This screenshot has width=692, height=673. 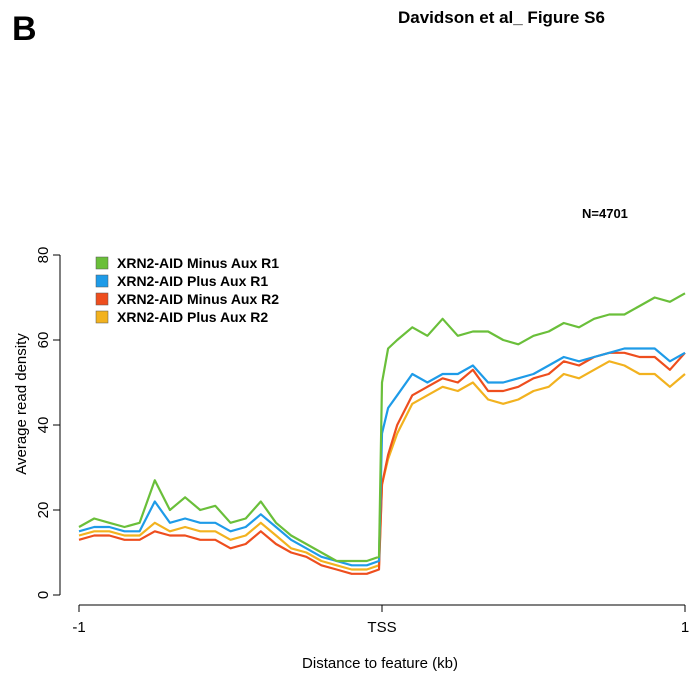 What do you see at coordinates (43, 340) in the screenshot?
I see `y-tick-label: 60` at bounding box center [43, 340].